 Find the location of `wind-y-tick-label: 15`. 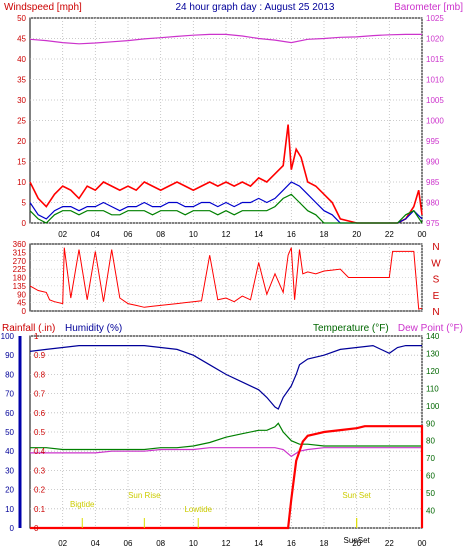

wind-y-tick-label: 15 is located at coordinates (21, 162).